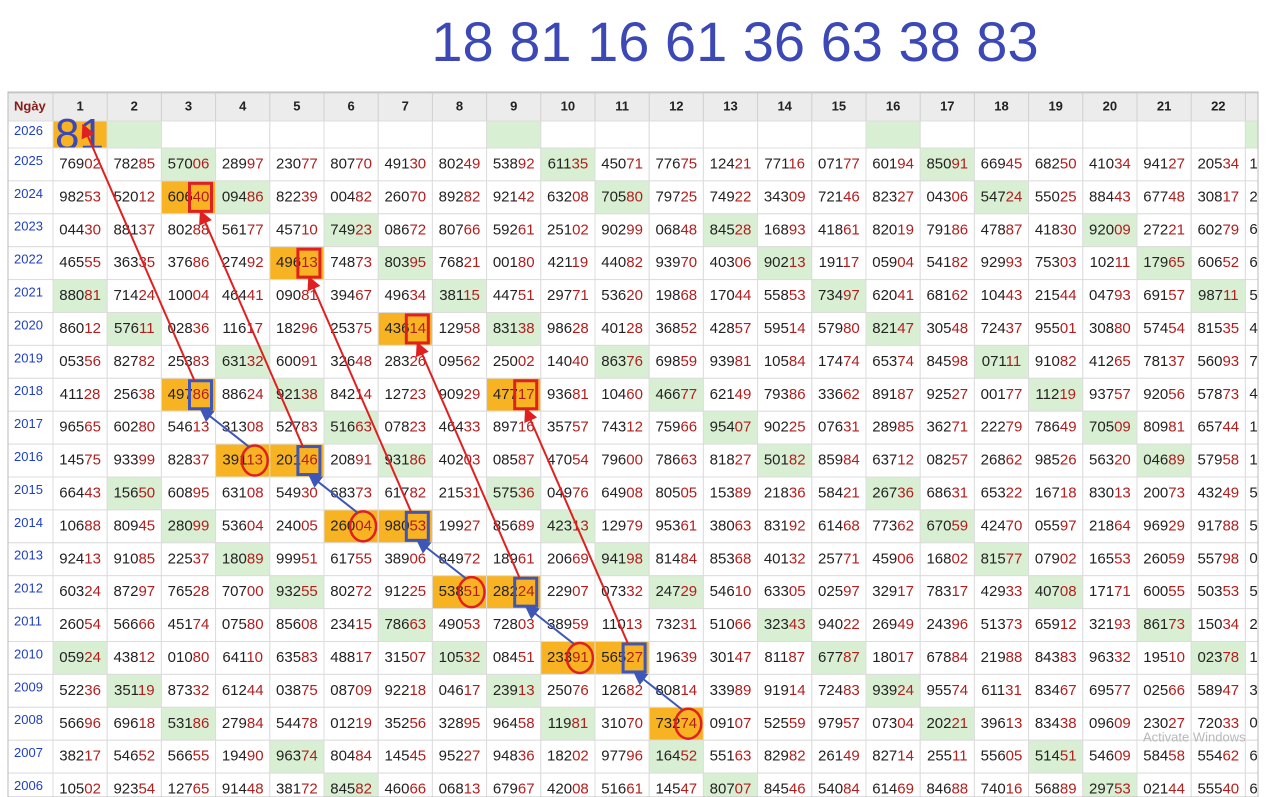 The width and height of the screenshot is (1280, 797). What do you see at coordinates (28, 555) in the screenshot?
I see `year-label: 2013` at bounding box center [28, 555].